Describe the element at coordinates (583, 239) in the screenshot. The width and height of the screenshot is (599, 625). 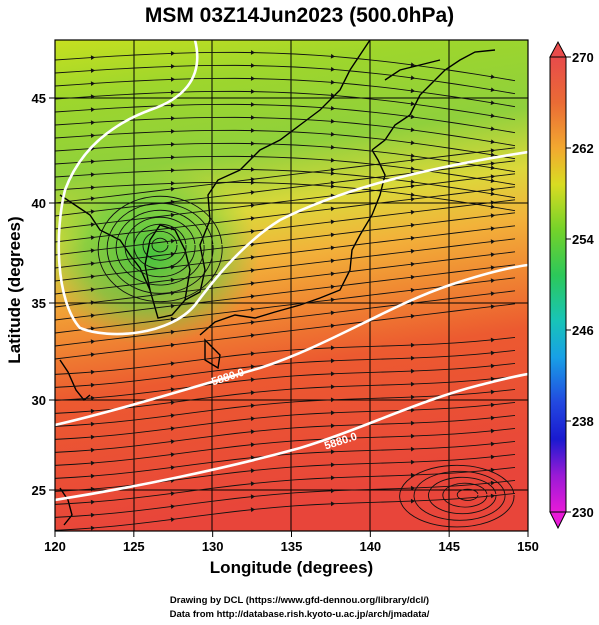
I see `colorbar-tick-label: 254` at that location.